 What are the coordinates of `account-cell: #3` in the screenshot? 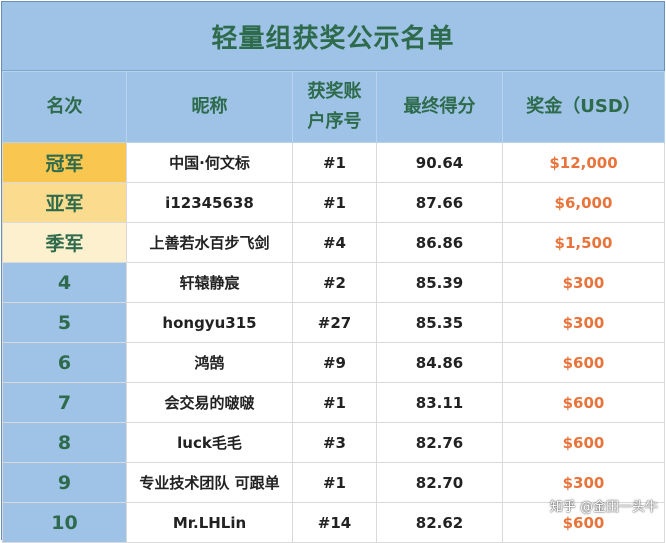 It's located at (334, 442).